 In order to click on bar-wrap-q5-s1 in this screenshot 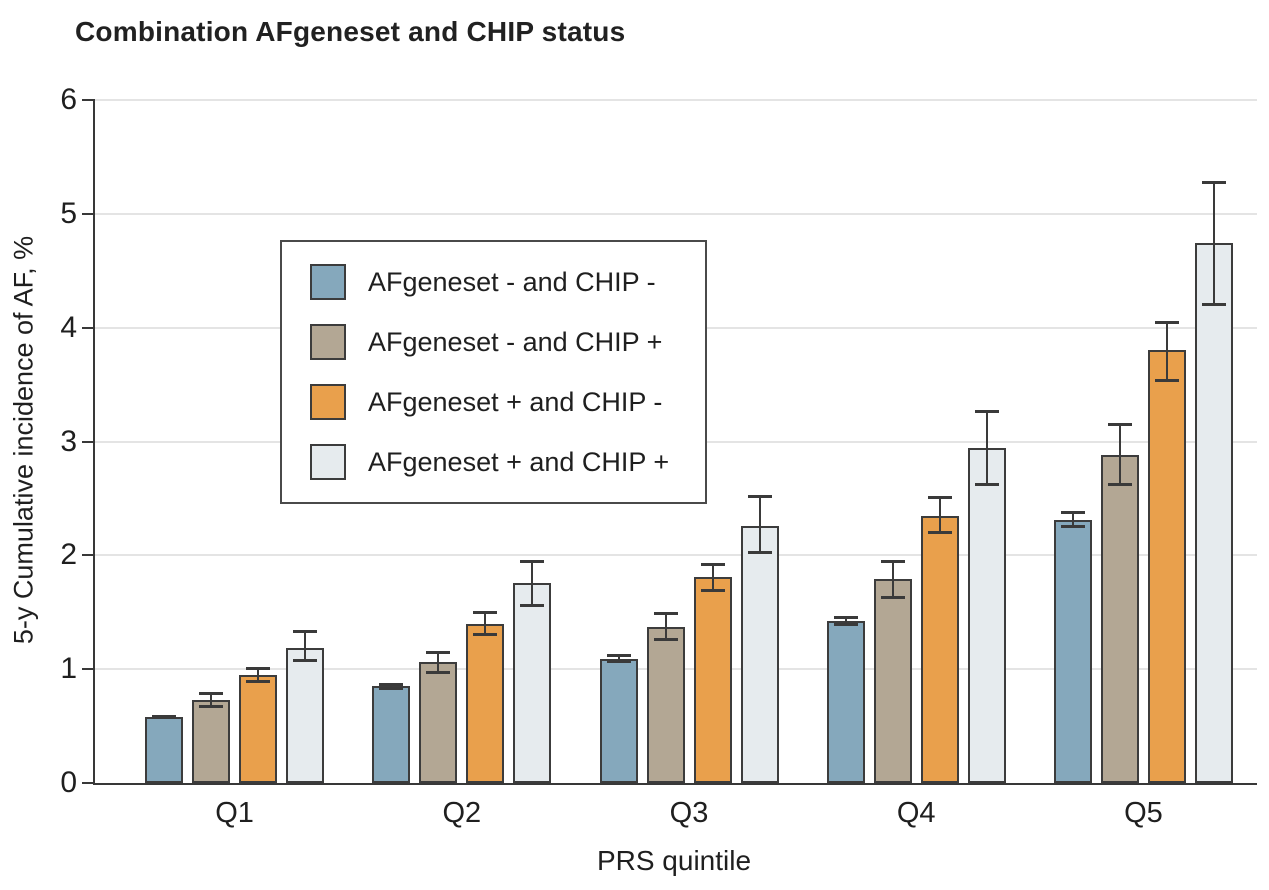, I will do `click(1072, 441)`.